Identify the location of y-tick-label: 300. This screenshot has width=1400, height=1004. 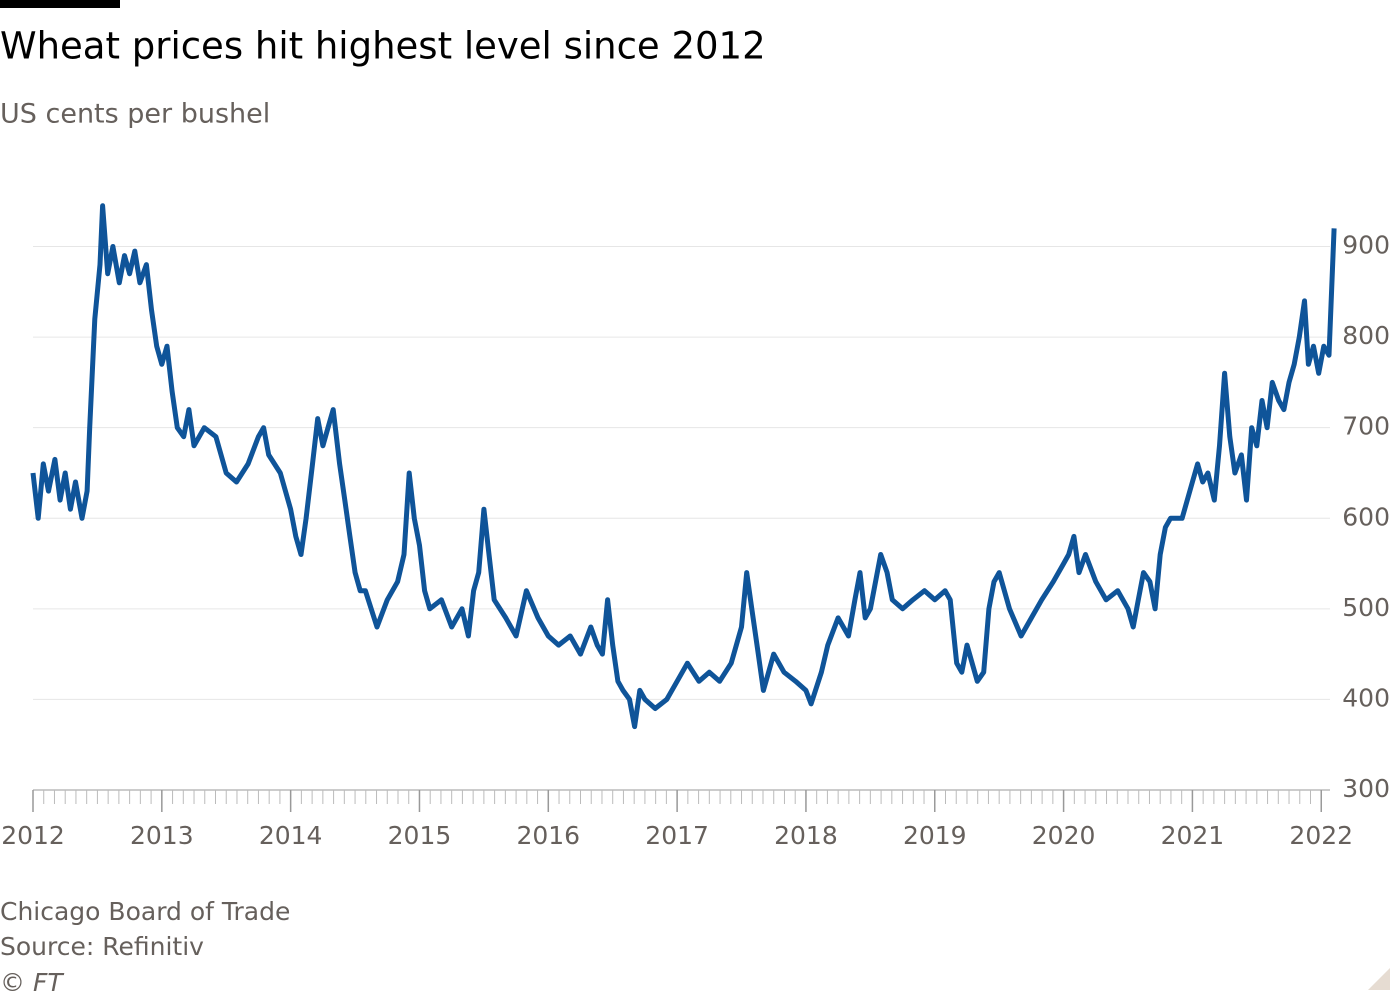
(1366, 788).